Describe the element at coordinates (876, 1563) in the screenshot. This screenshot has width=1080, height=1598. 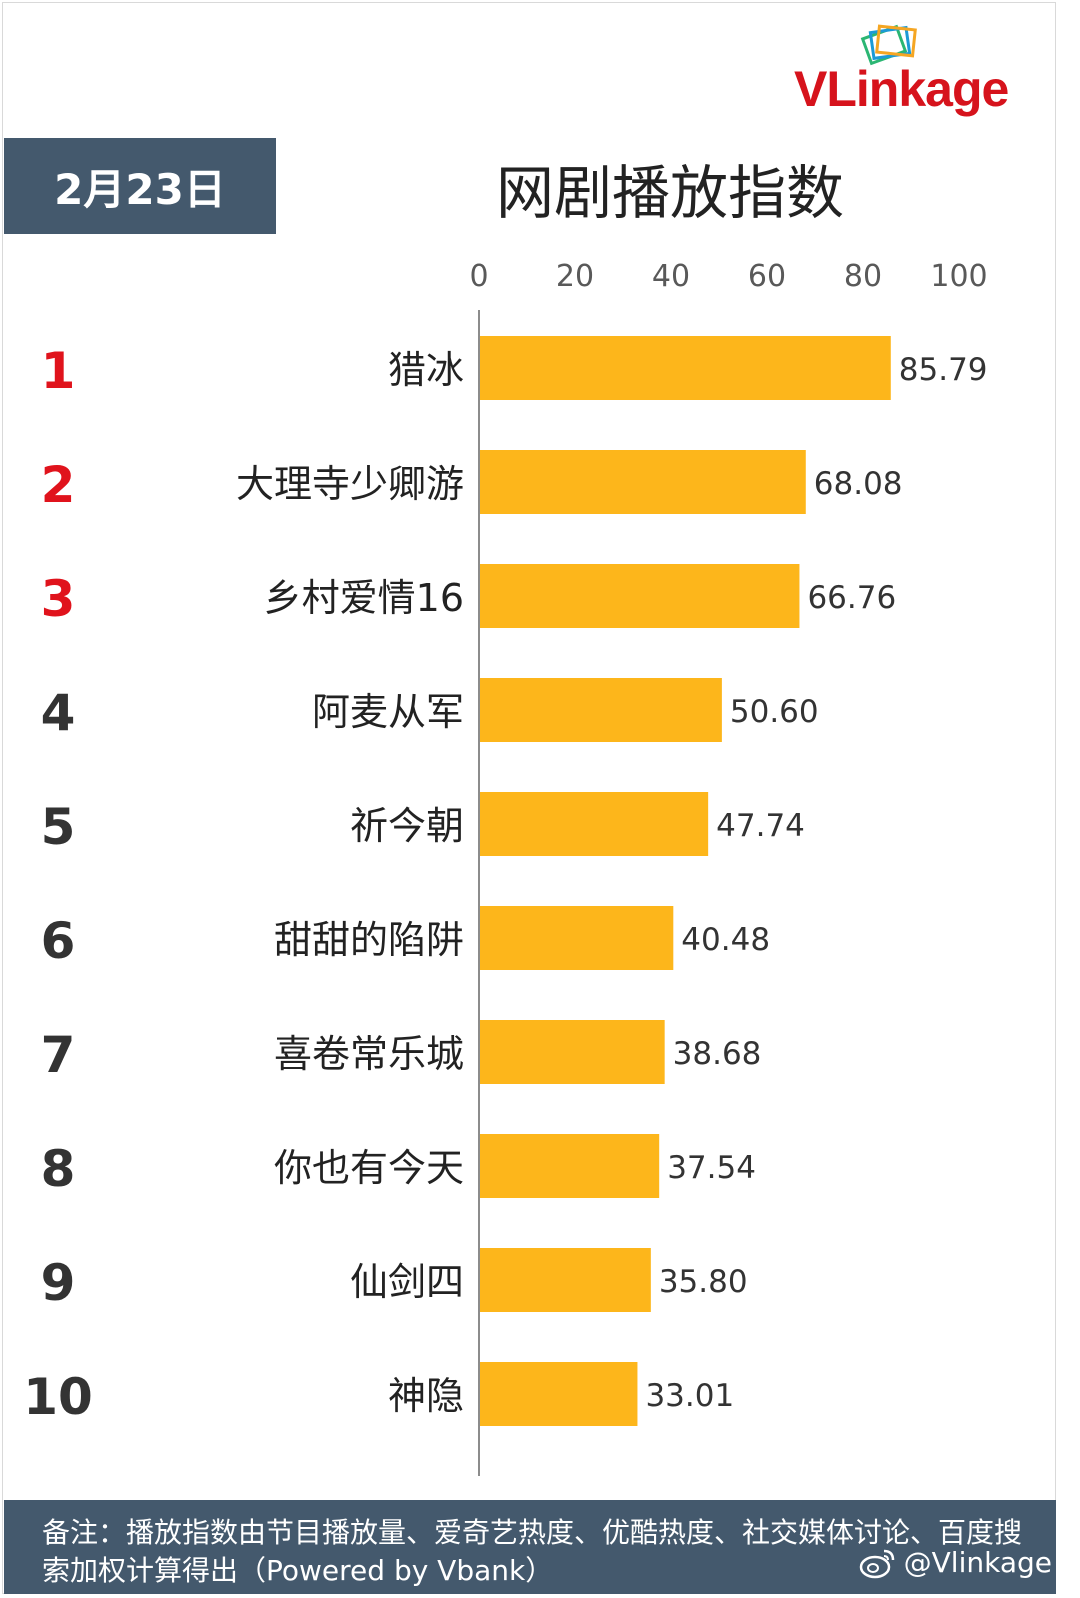
I see `weibo-icon` at that location.